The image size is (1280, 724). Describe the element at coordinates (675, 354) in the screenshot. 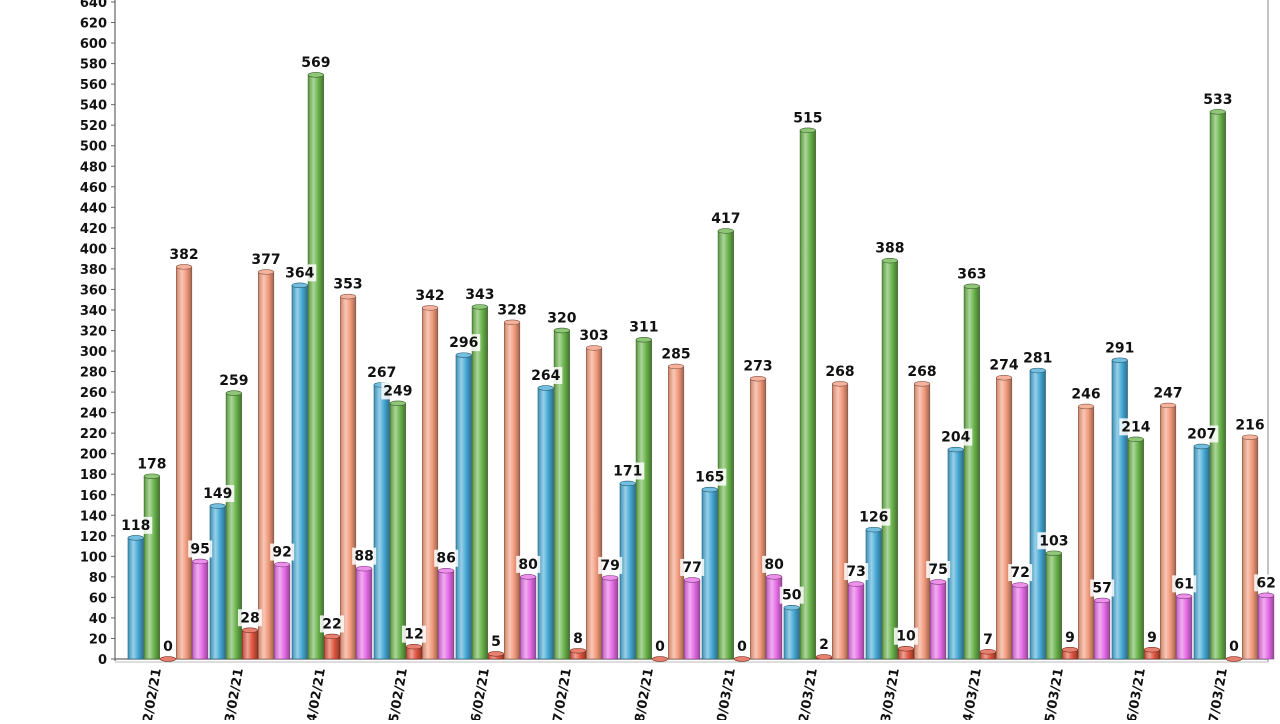

I see `data-label: 285` at that location.